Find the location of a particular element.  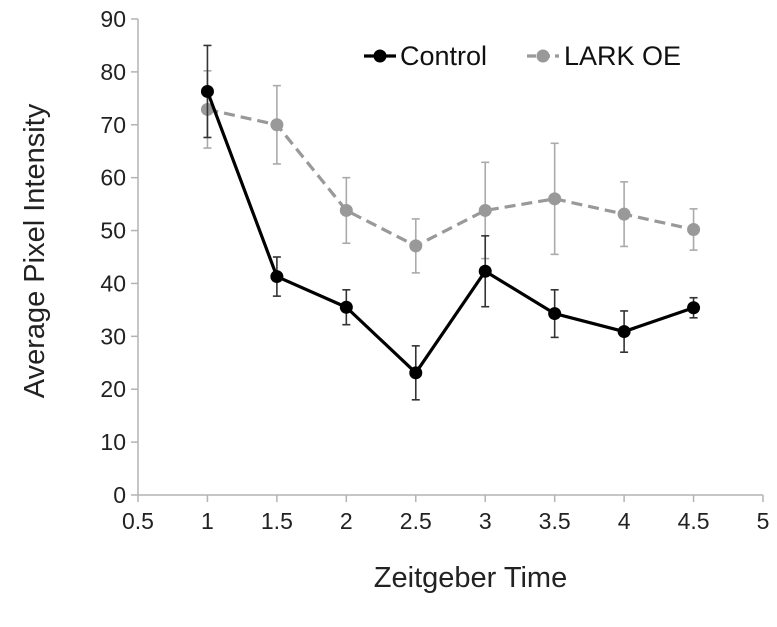

series-line is located at coordinates (450, 177).